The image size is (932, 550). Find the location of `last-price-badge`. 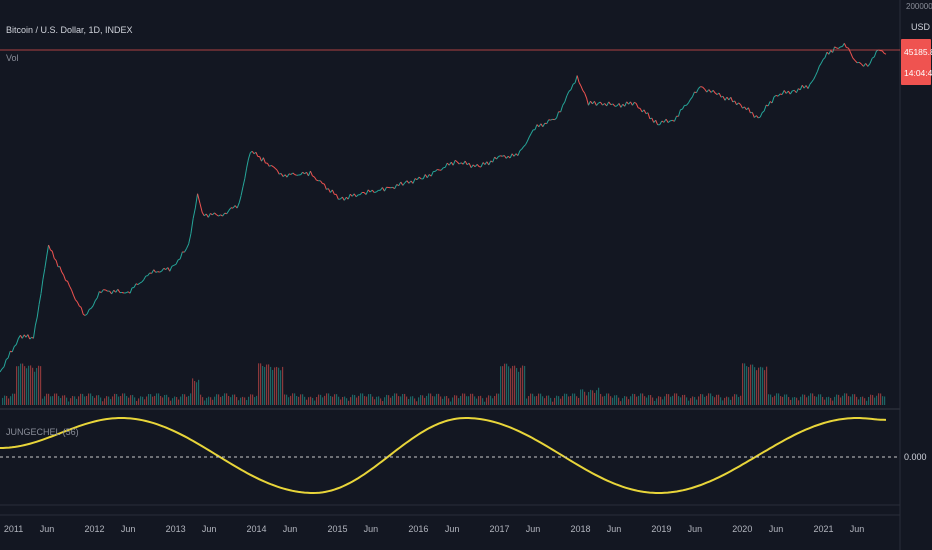

last-price-badge is located at coordinates (916, 62).